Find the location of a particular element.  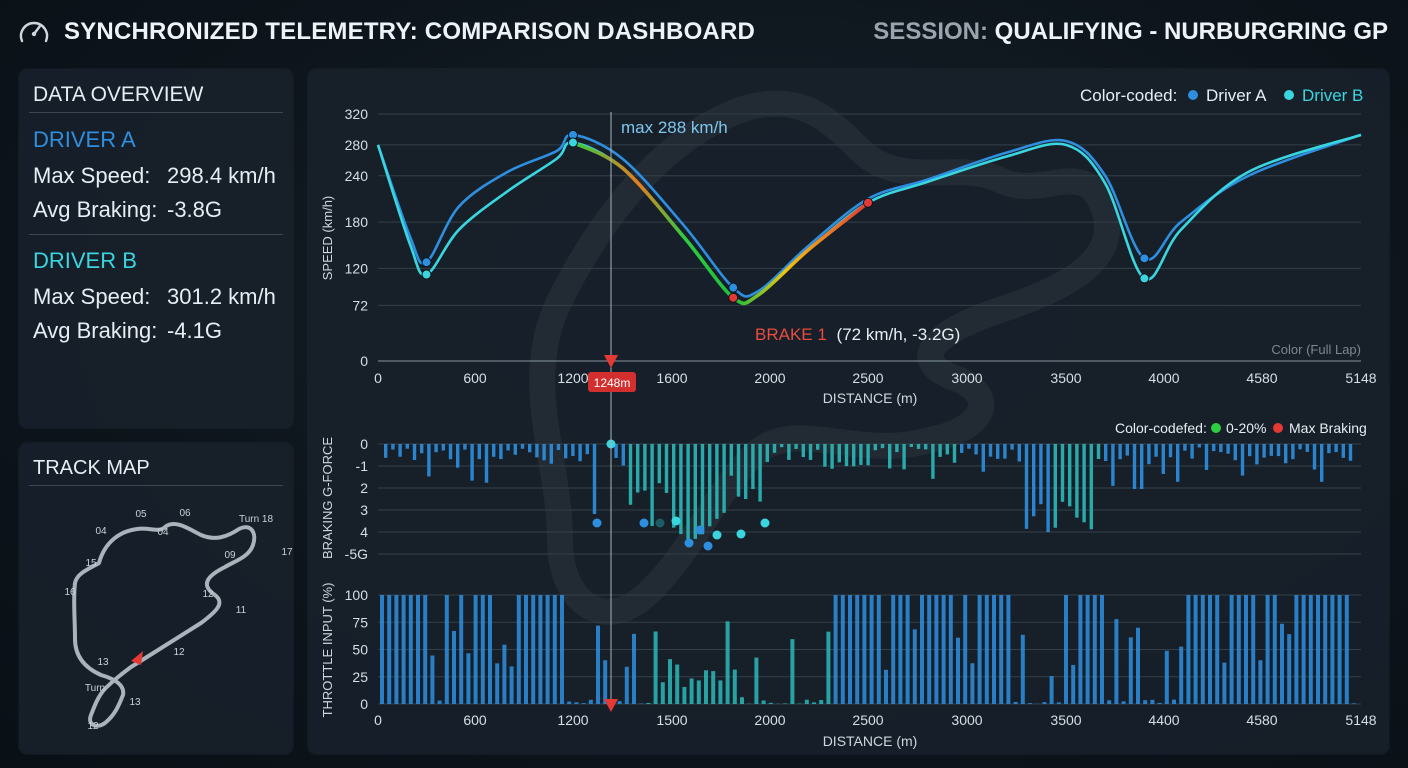

distance-cursor: 1248m is located at coordinates (612, 412).